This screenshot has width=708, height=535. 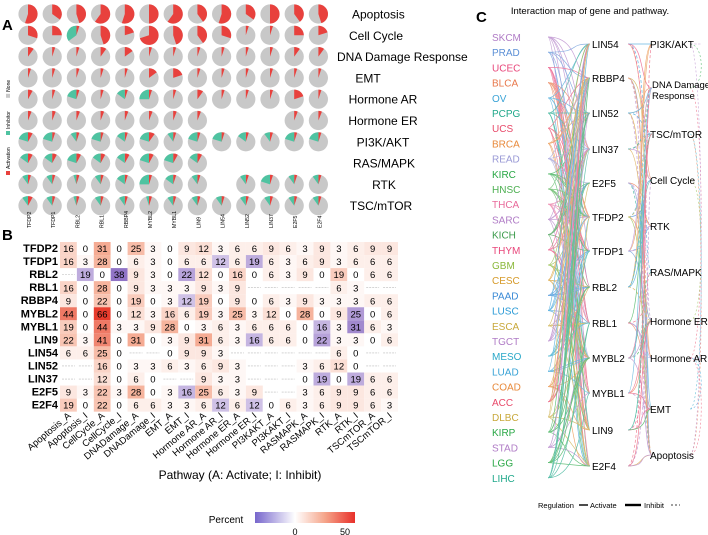 What do you see at coordinates (506, 220) in the screenshot?
I see `cancer-label: SARC` at bounding box center [506, 220].